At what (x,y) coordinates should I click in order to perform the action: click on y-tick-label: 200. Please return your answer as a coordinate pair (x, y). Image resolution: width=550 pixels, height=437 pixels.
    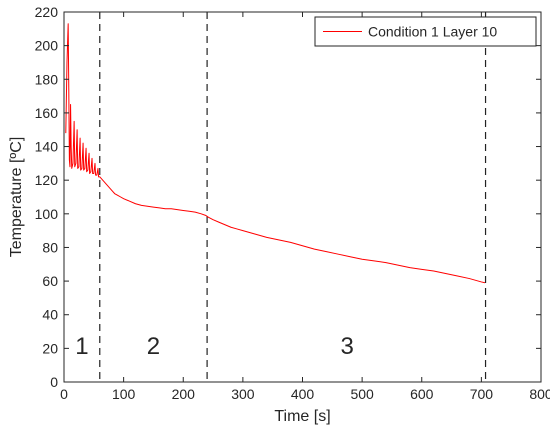
    Looking at the image, I should click on (47, 46).